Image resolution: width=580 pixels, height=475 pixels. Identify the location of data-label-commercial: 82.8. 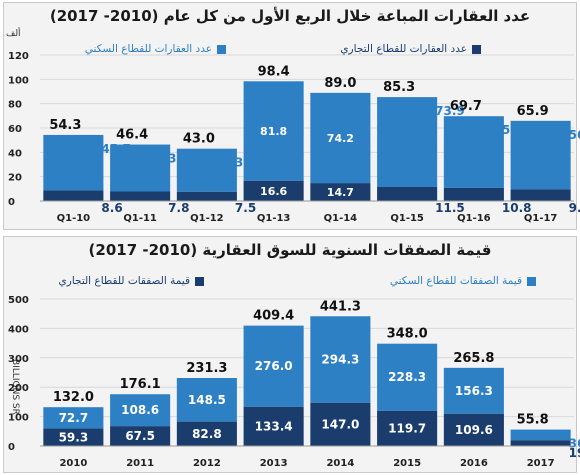
(207, 434).